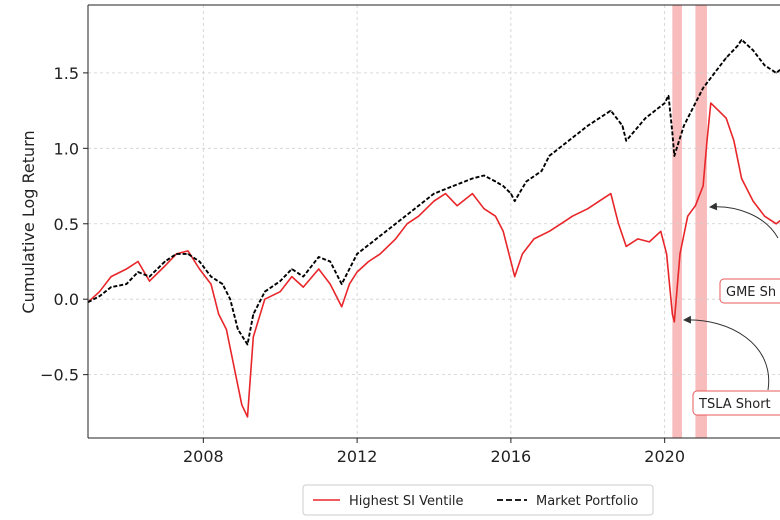  I want to click on shaded-periods, so click(689, 221).